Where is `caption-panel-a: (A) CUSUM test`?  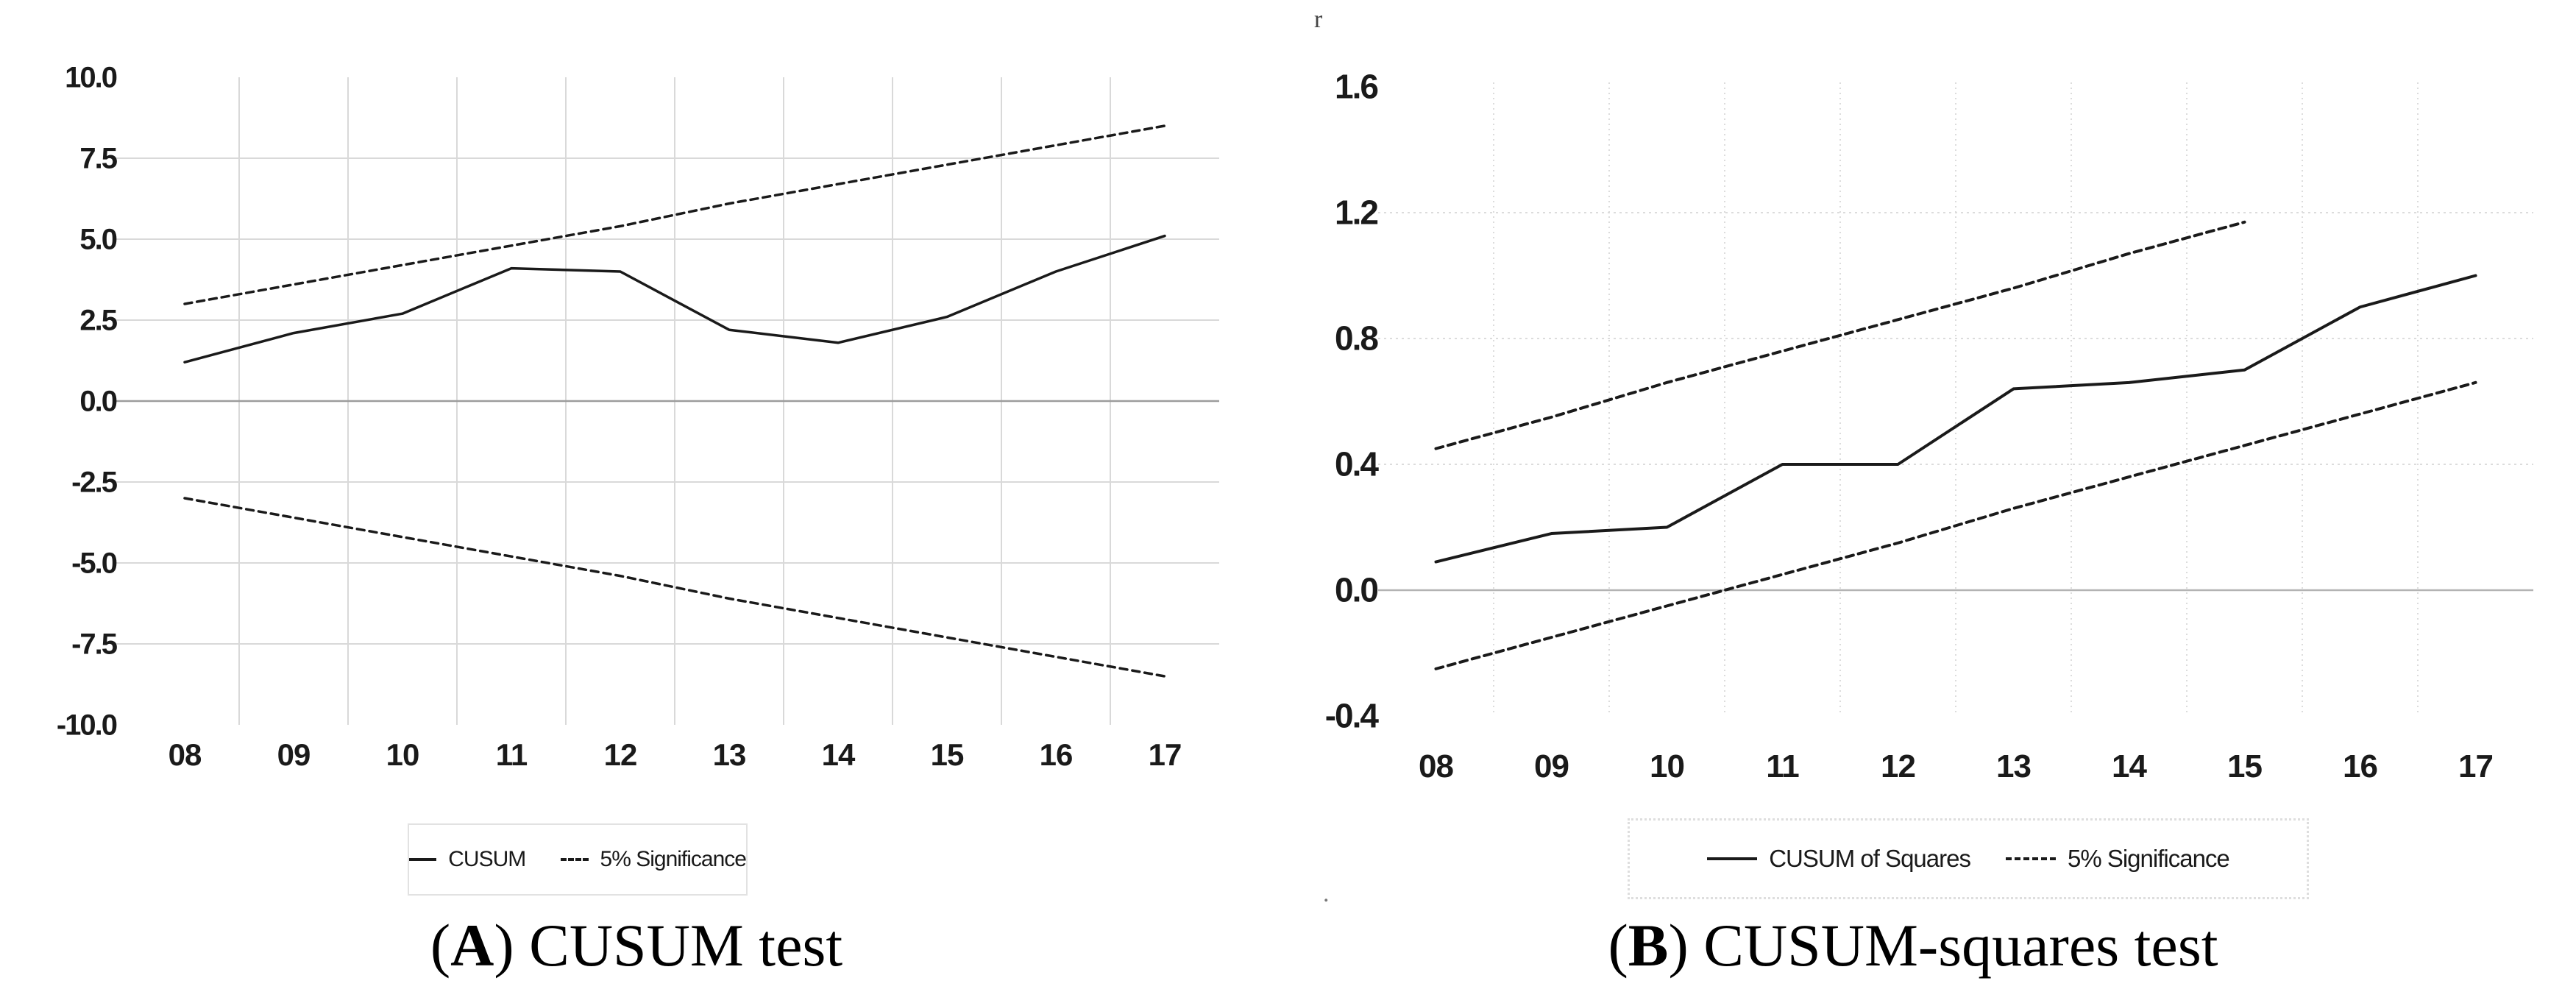
caption-panel-a: (A) CUSUM test is located at coordinates (636, 949).